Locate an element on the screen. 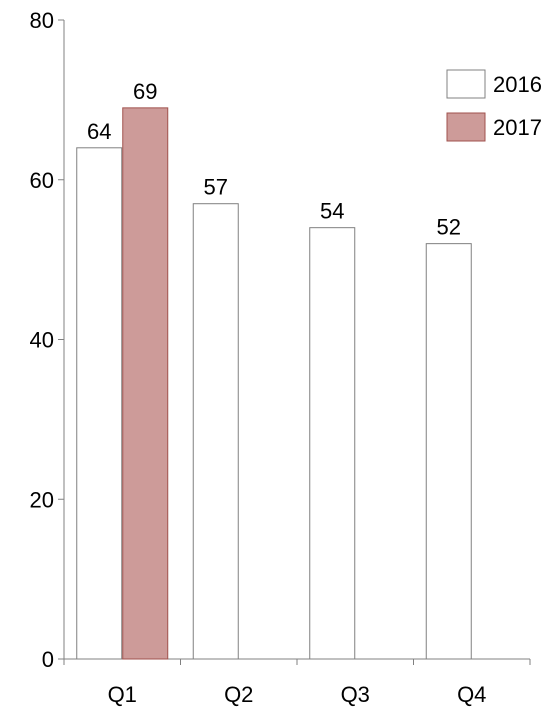  data-label-2017-Q1: 69 is located at coordinates (145, 91).